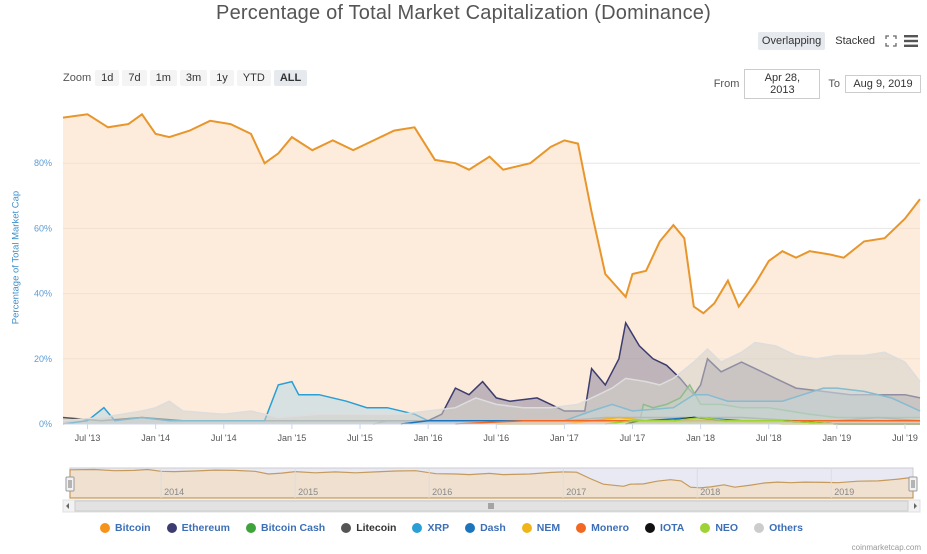 Image resolution: width=927 pixels, height=554 pixels. I want to click on y-tick-label: 40%, so click(43, 294).